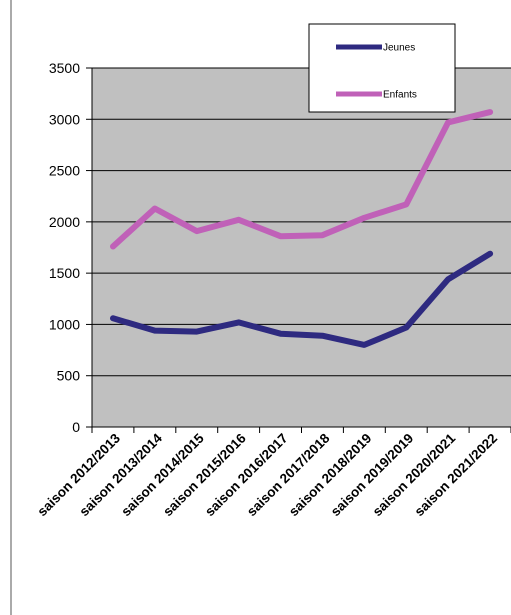  What do you see at coordinates (64, 68) in the screenshot?
I see `y-tick-label: 3500` at bounding box center [64, 68].